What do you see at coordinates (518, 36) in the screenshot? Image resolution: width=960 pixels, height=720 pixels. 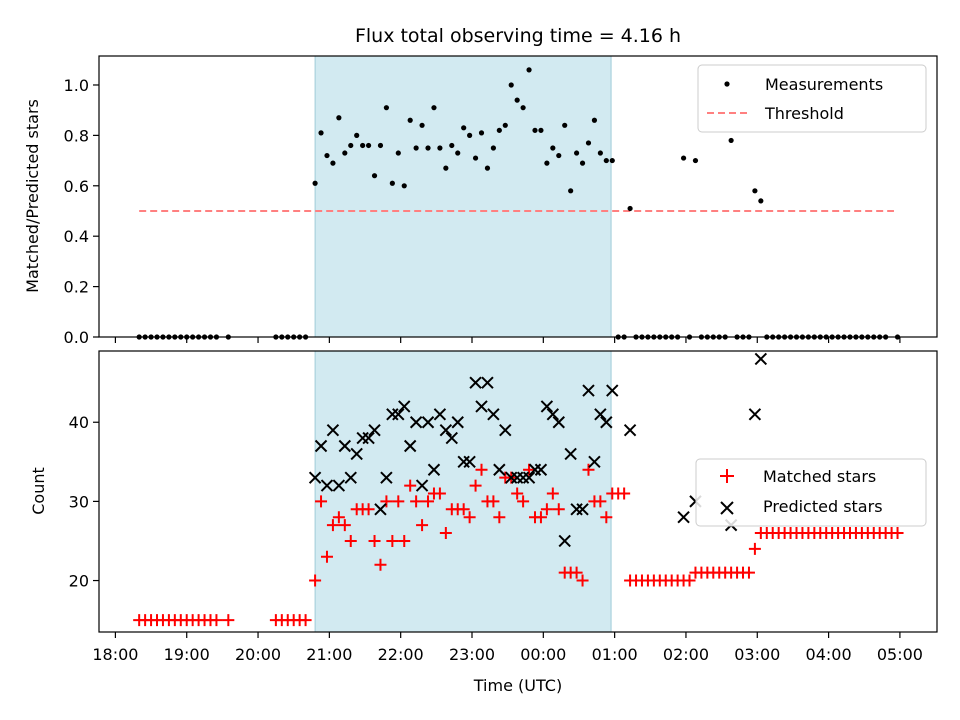 I see `chart-title: Flux total observing time = 4.16 h` at bounding box center [518, 36].